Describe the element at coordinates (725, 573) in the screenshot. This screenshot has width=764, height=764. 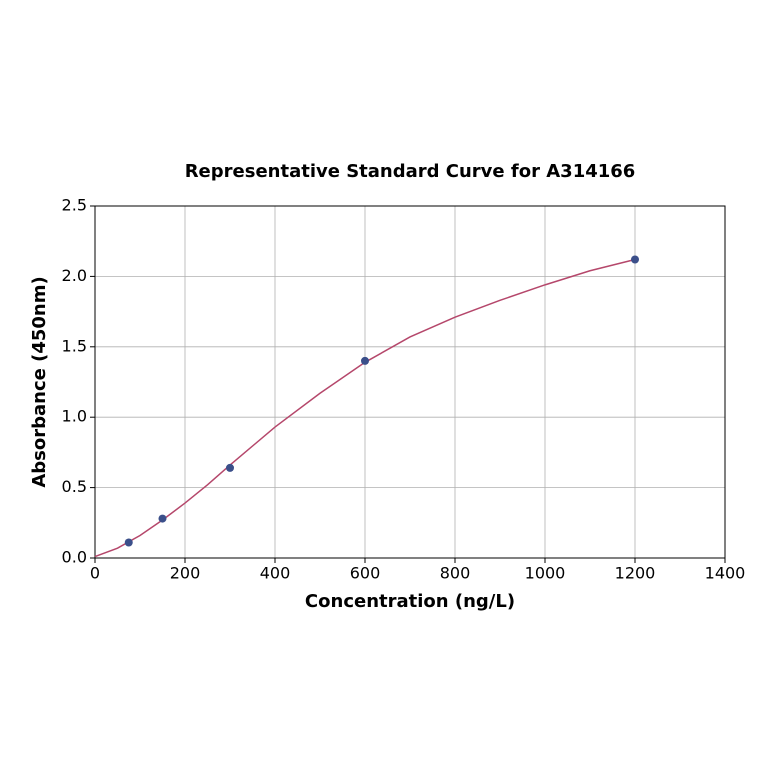
I see `x-tick-label: 1400` at that location.